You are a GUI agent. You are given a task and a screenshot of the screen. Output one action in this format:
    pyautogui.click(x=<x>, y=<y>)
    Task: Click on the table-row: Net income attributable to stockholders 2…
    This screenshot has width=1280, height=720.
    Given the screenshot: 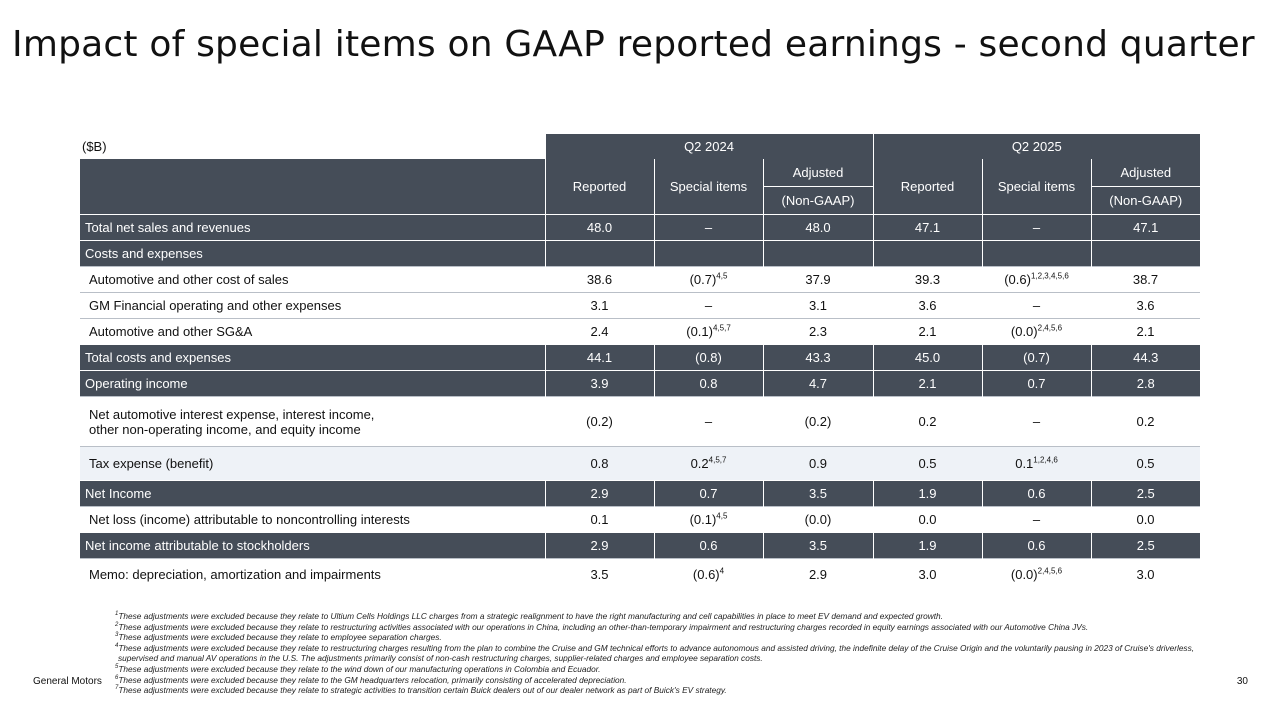 What is the action you would take?
    pyautogui.click(x=640, y=545)
    